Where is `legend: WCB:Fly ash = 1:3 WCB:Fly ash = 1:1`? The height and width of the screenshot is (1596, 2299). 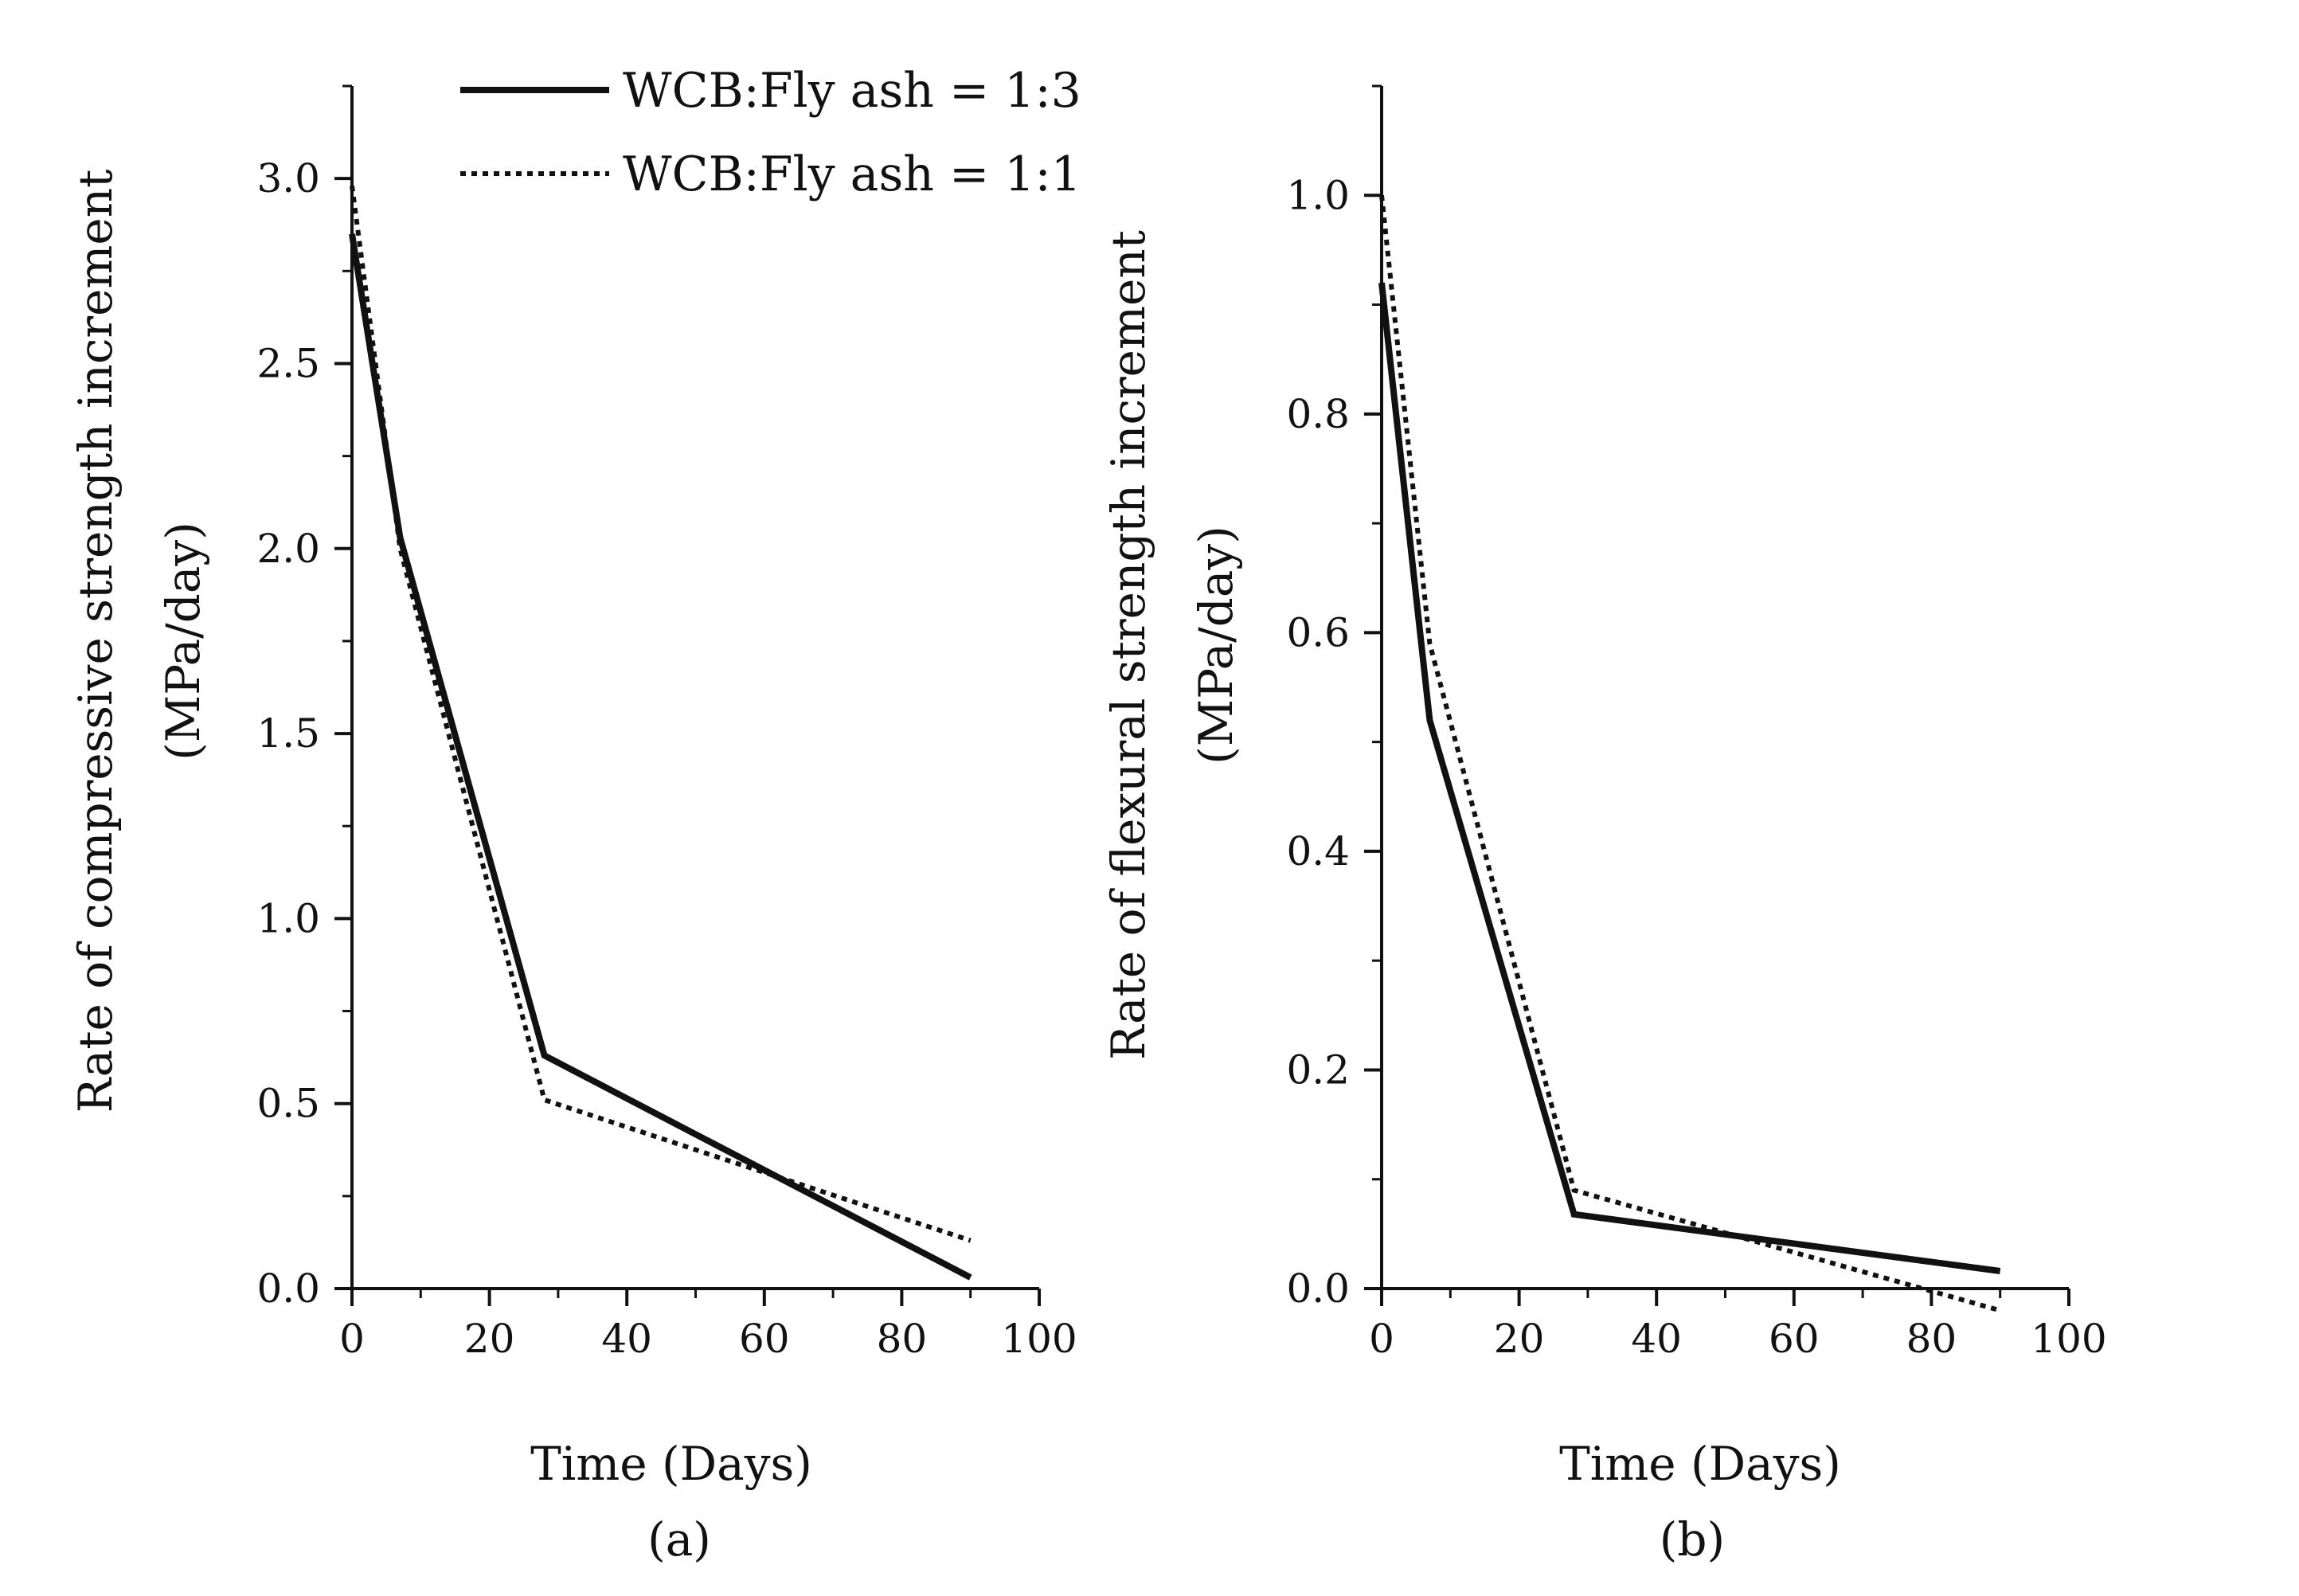
legend: WCB:Fly ash = 1:3 WCB:Fly ash = 1:1 is located at coordinates (770, 132).